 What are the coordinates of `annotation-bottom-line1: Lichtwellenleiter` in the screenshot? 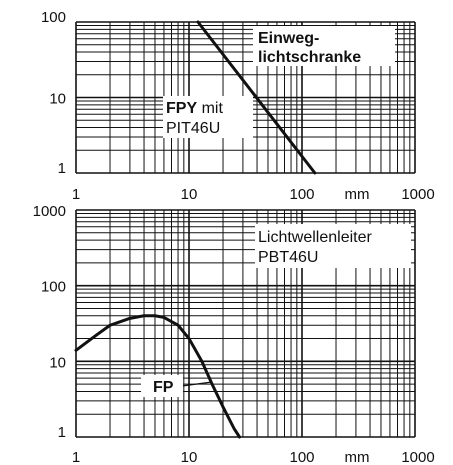 It's located at (315, 237).